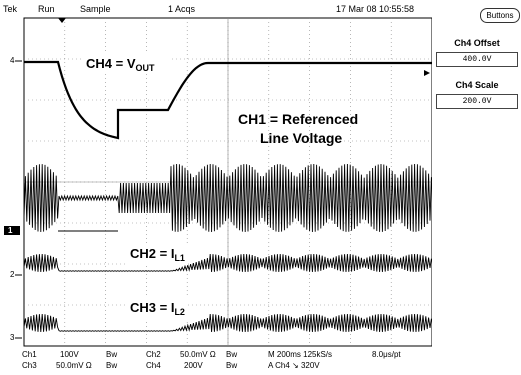  Describe the element at coordinates (12, 274) in the screenshot. I see `ch2-marker: 2` at that location.